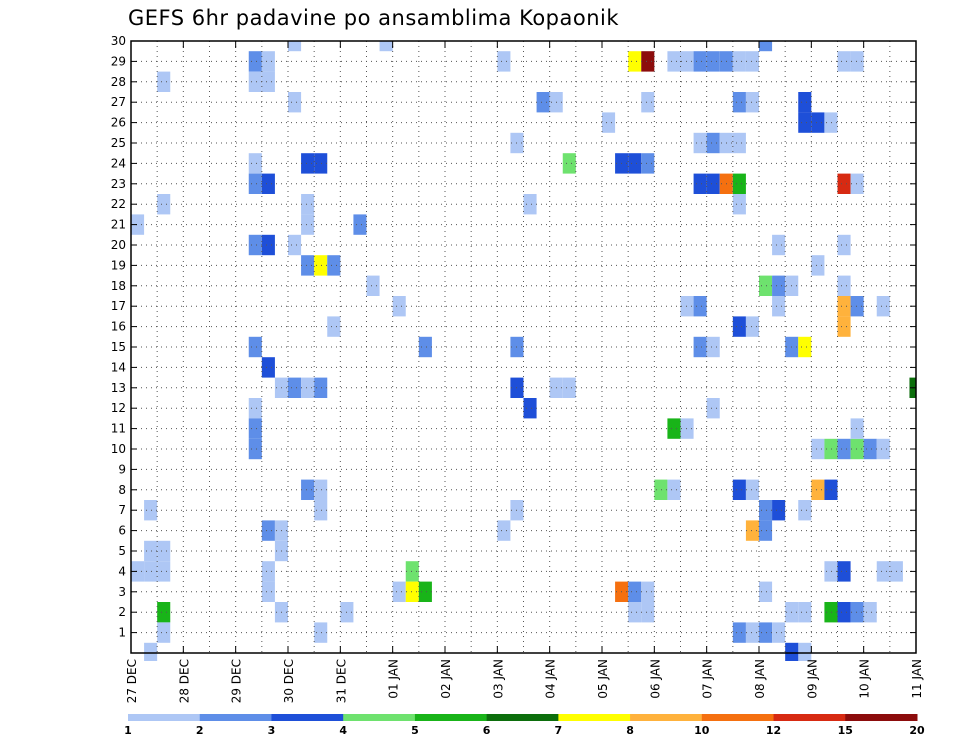 The height and width of the screenshot is (742, 960). Describe the element at coordinates (200, 730) in the screenshot. I see `colorbar-label: 2` at that location.